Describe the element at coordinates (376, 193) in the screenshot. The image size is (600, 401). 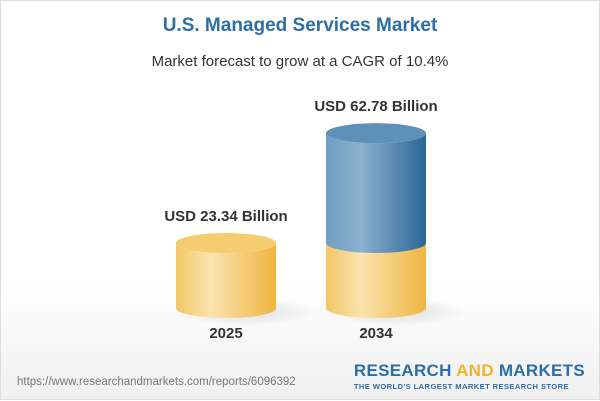
I see `cylinder-growth-segment` at that location.